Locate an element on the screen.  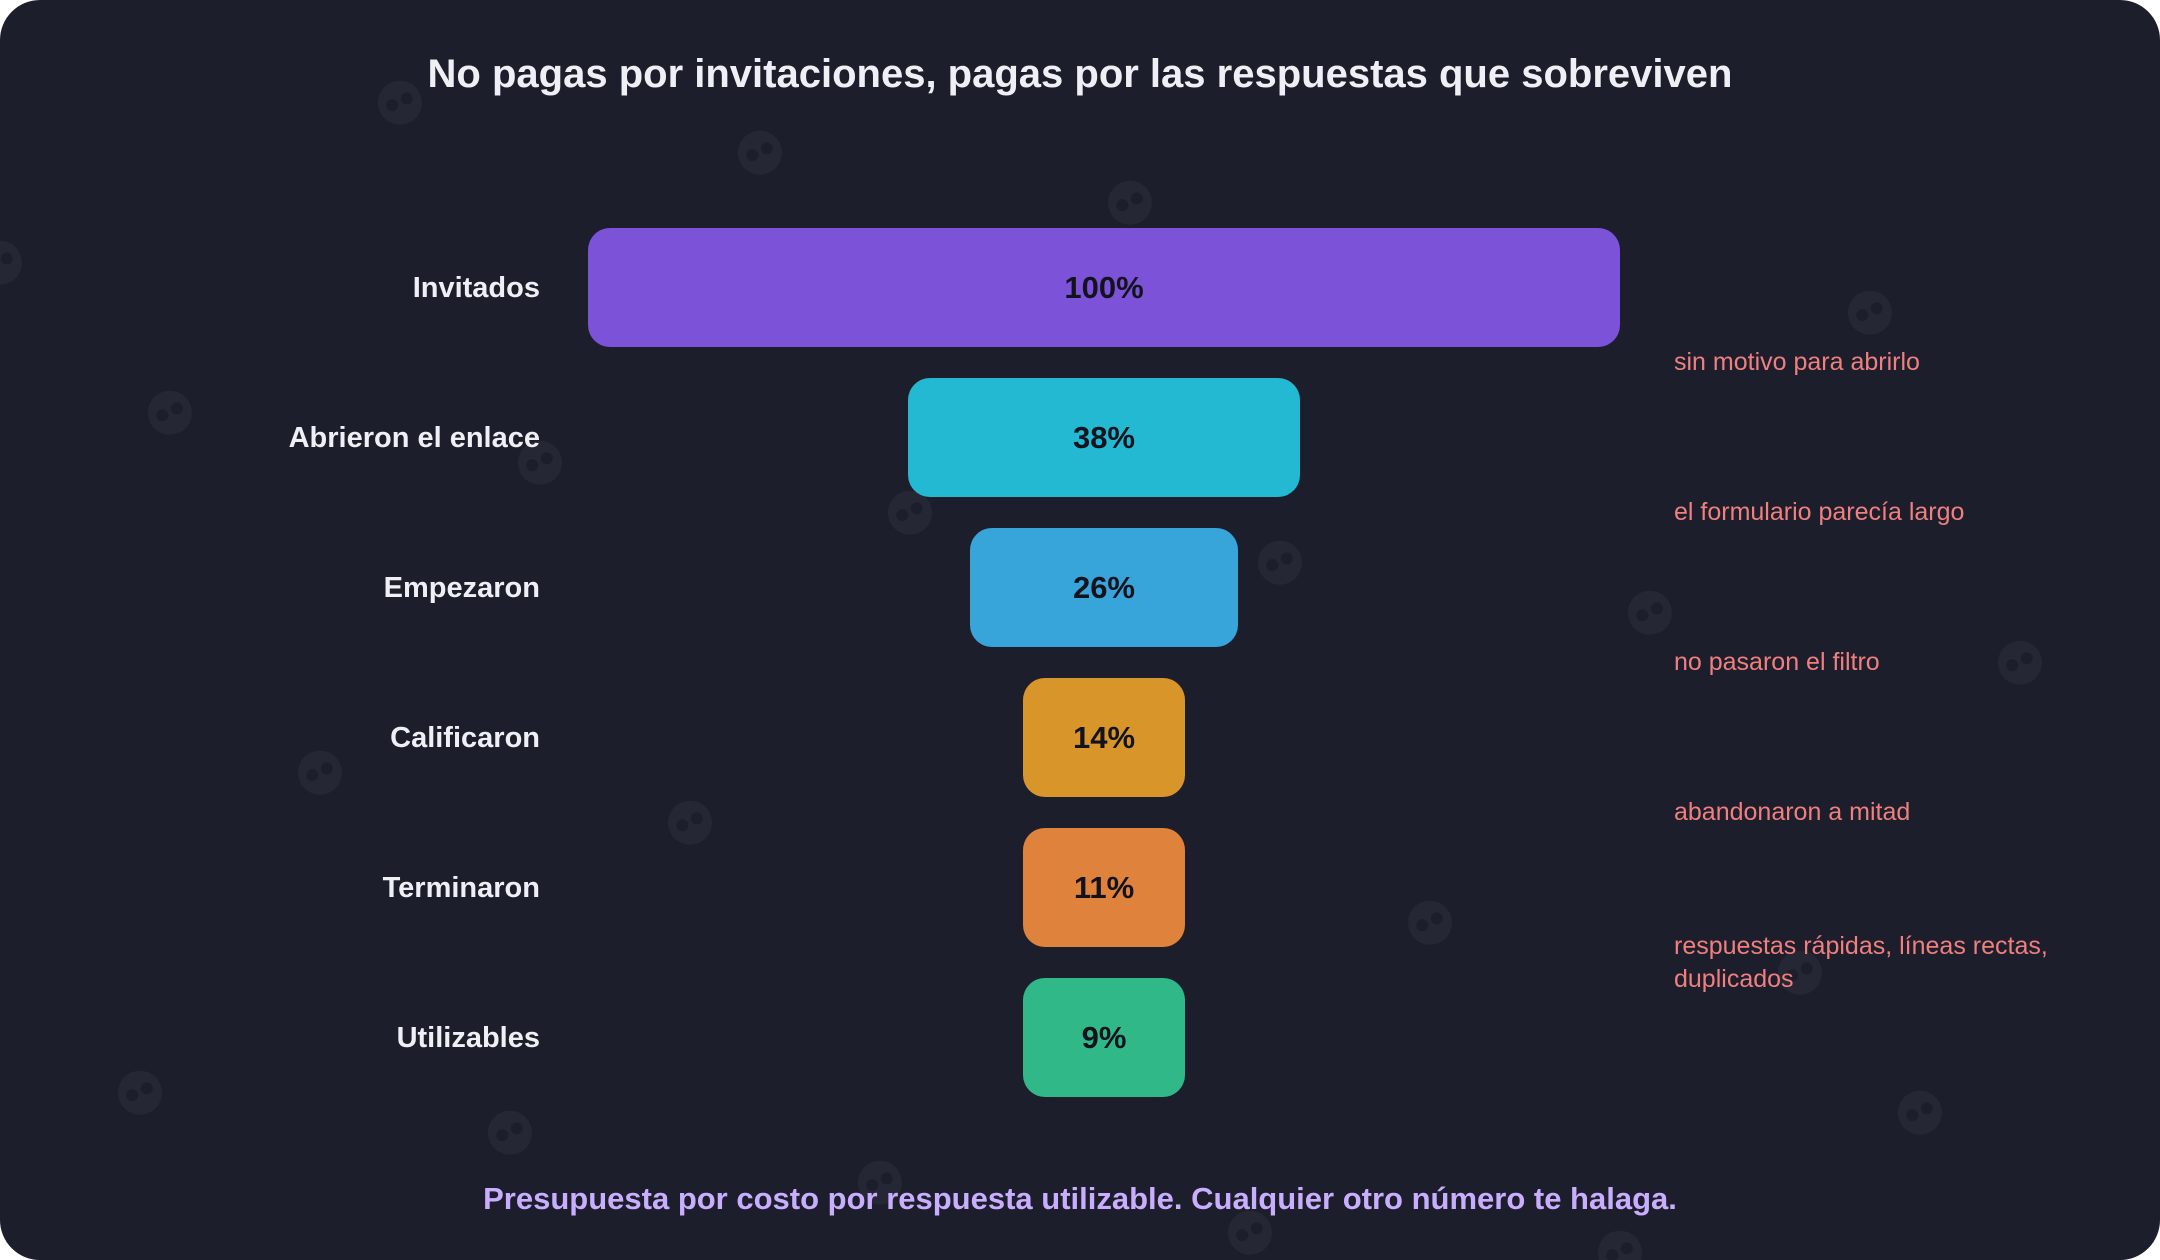
funnel-bar: 11% is located at coordinates (1104, 887).